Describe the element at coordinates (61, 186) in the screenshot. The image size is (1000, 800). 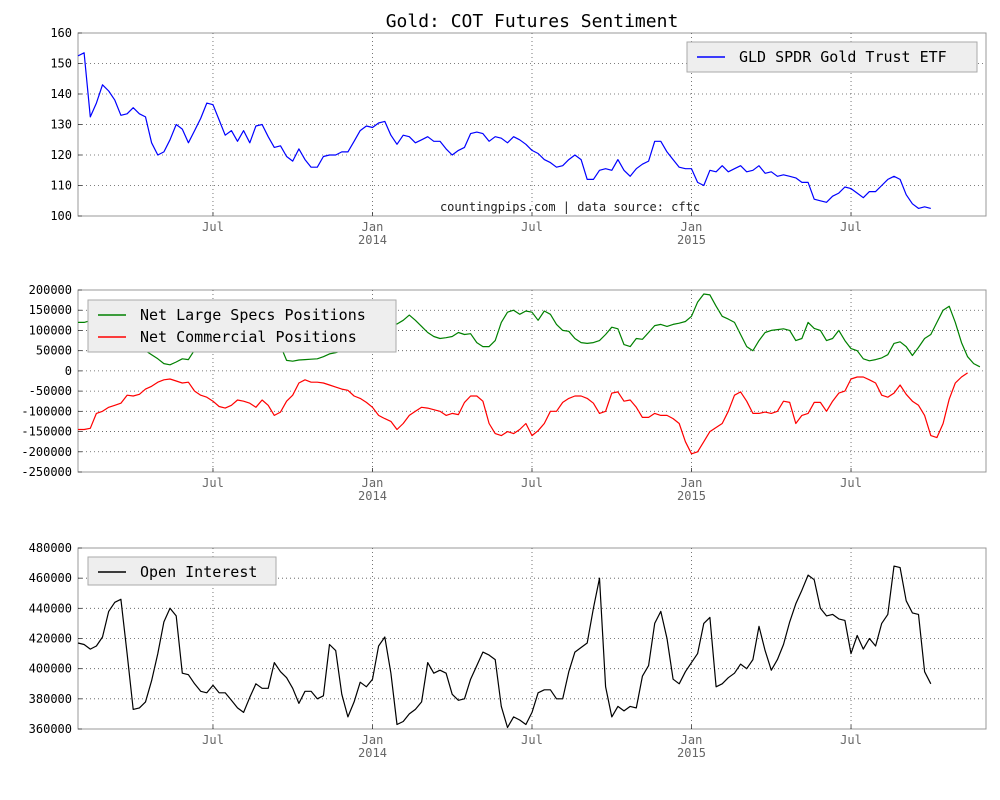
I see `y-tick-label: 110` at that location.